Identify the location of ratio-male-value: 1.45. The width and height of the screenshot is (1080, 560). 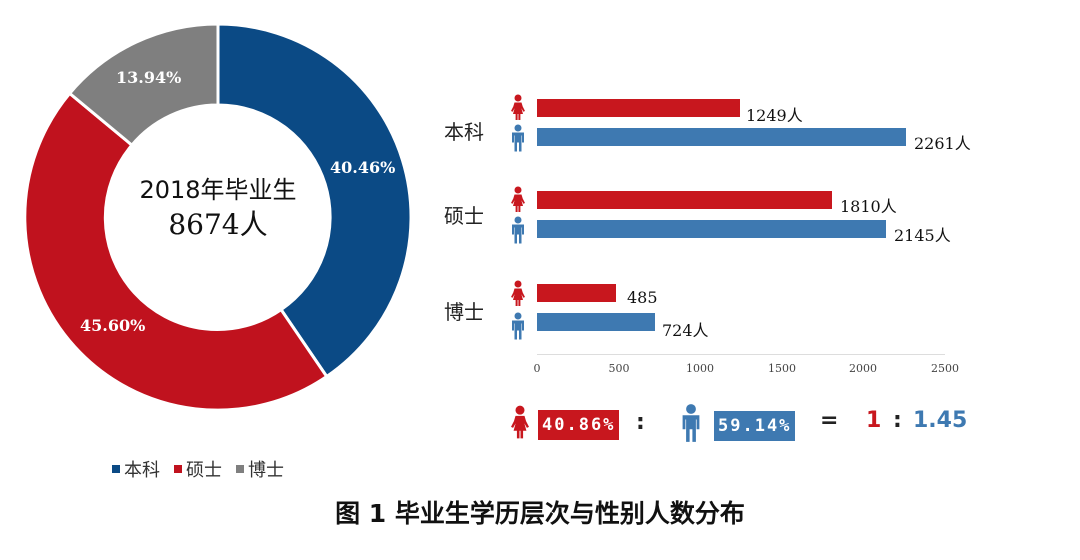
(940, 420).